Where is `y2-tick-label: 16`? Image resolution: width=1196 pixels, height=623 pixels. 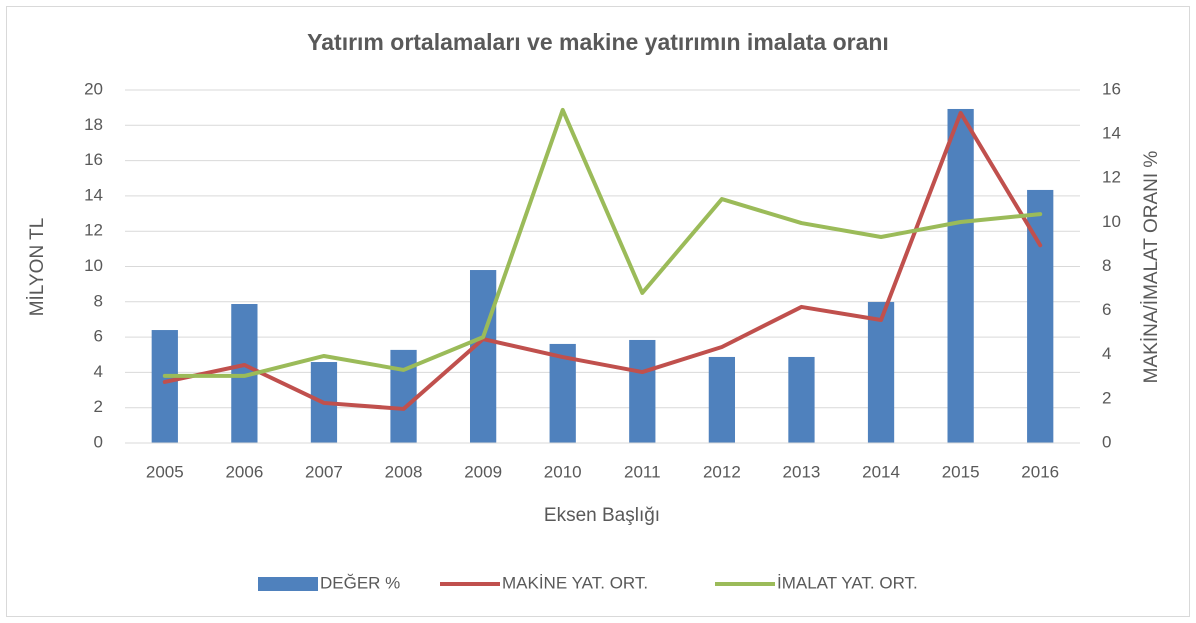 y2-tick-label: 16 is located at coordinates (1111, 88).